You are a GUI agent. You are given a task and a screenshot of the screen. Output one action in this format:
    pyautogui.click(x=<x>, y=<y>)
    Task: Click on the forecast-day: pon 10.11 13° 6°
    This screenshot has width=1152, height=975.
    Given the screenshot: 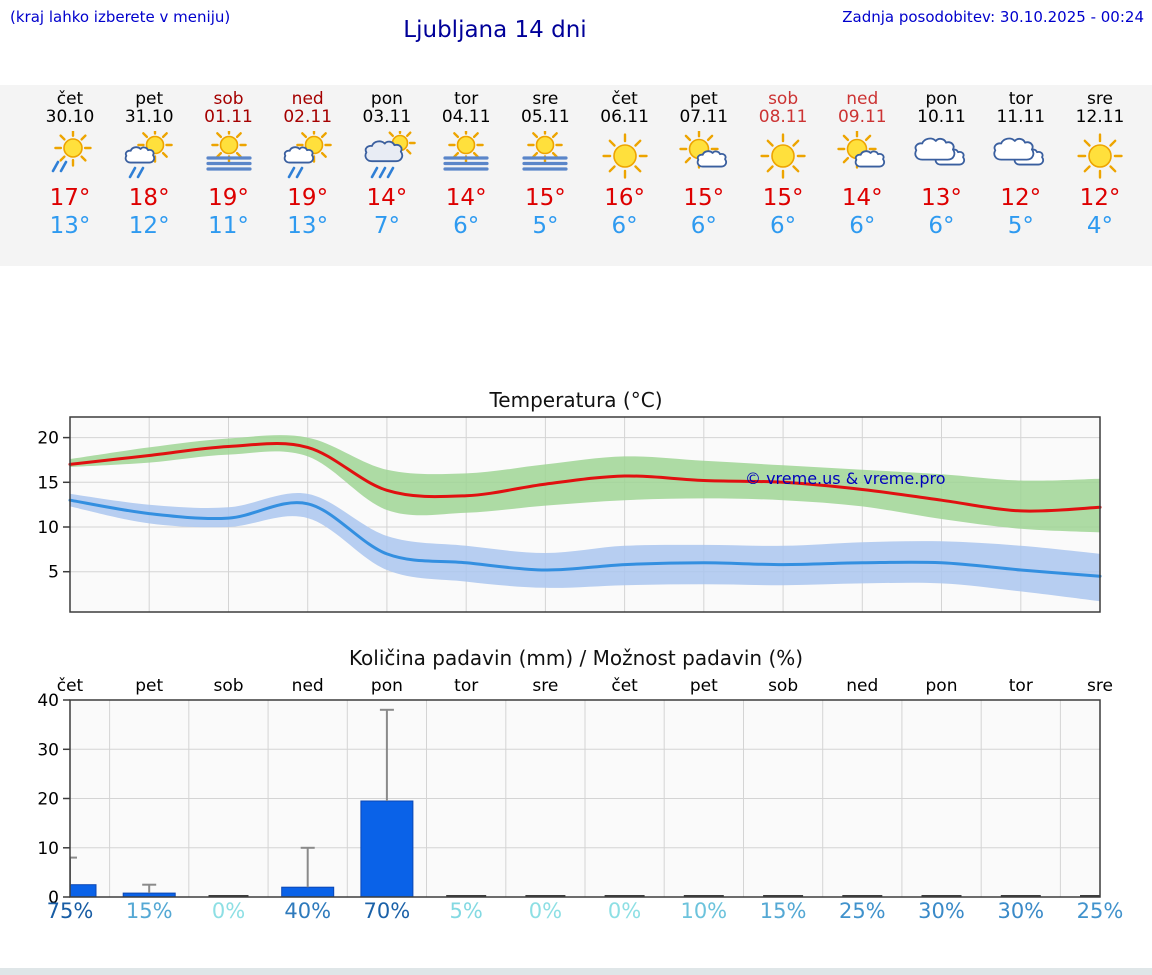 What is the action you would take?
    pyautogui.click(x=942, y=164)
    